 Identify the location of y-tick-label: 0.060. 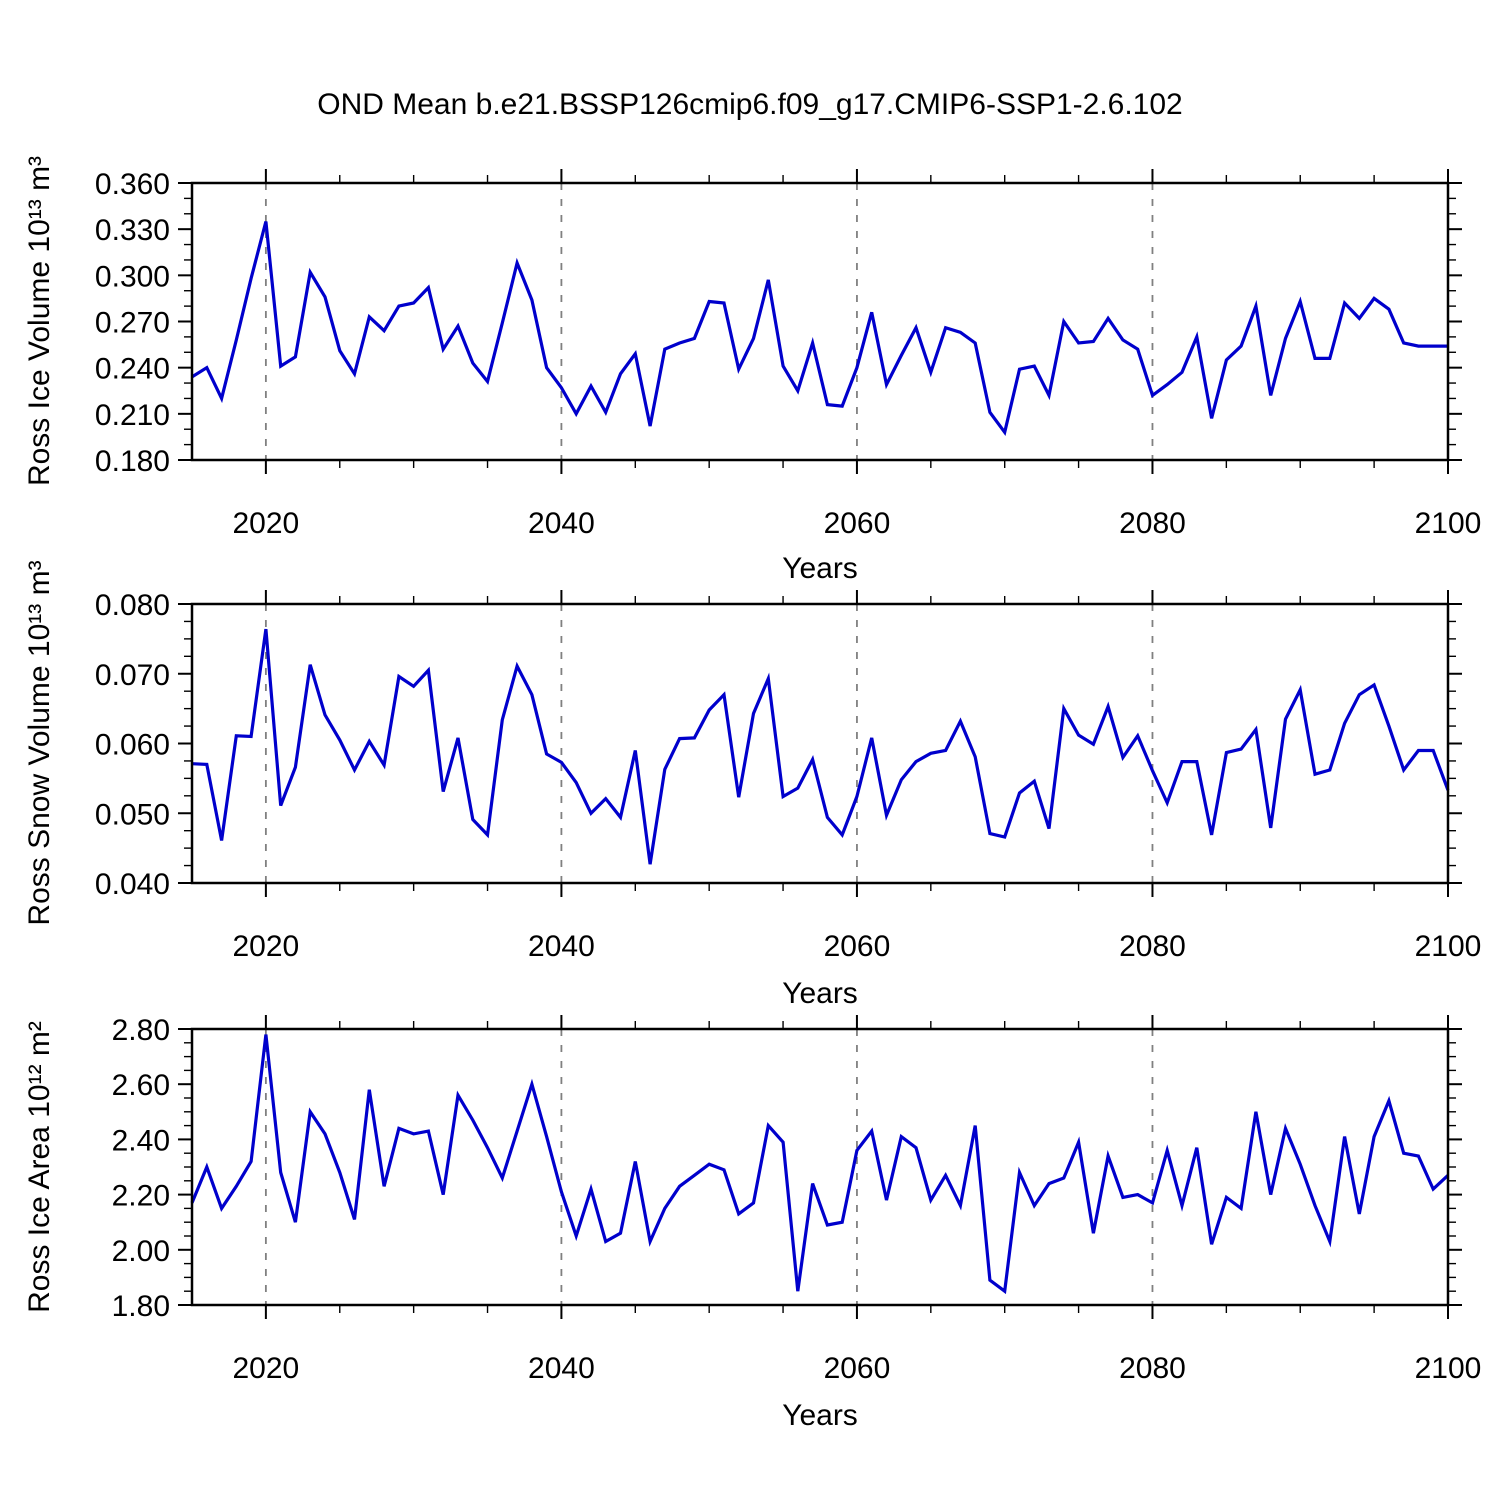
(132, 745).